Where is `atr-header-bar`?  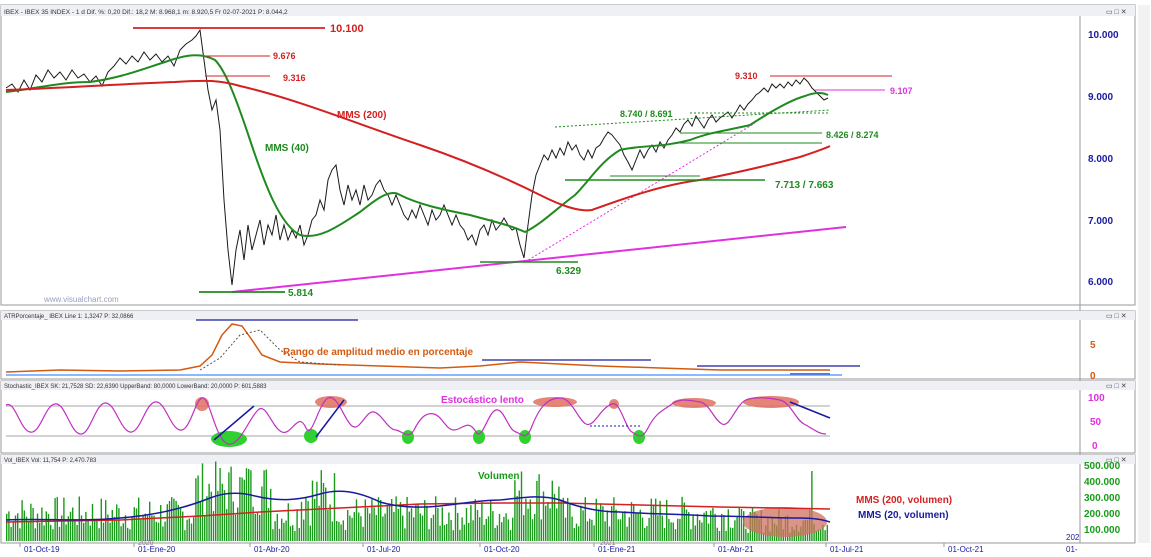 atr-header-bar is located at coordinates (568, 315).